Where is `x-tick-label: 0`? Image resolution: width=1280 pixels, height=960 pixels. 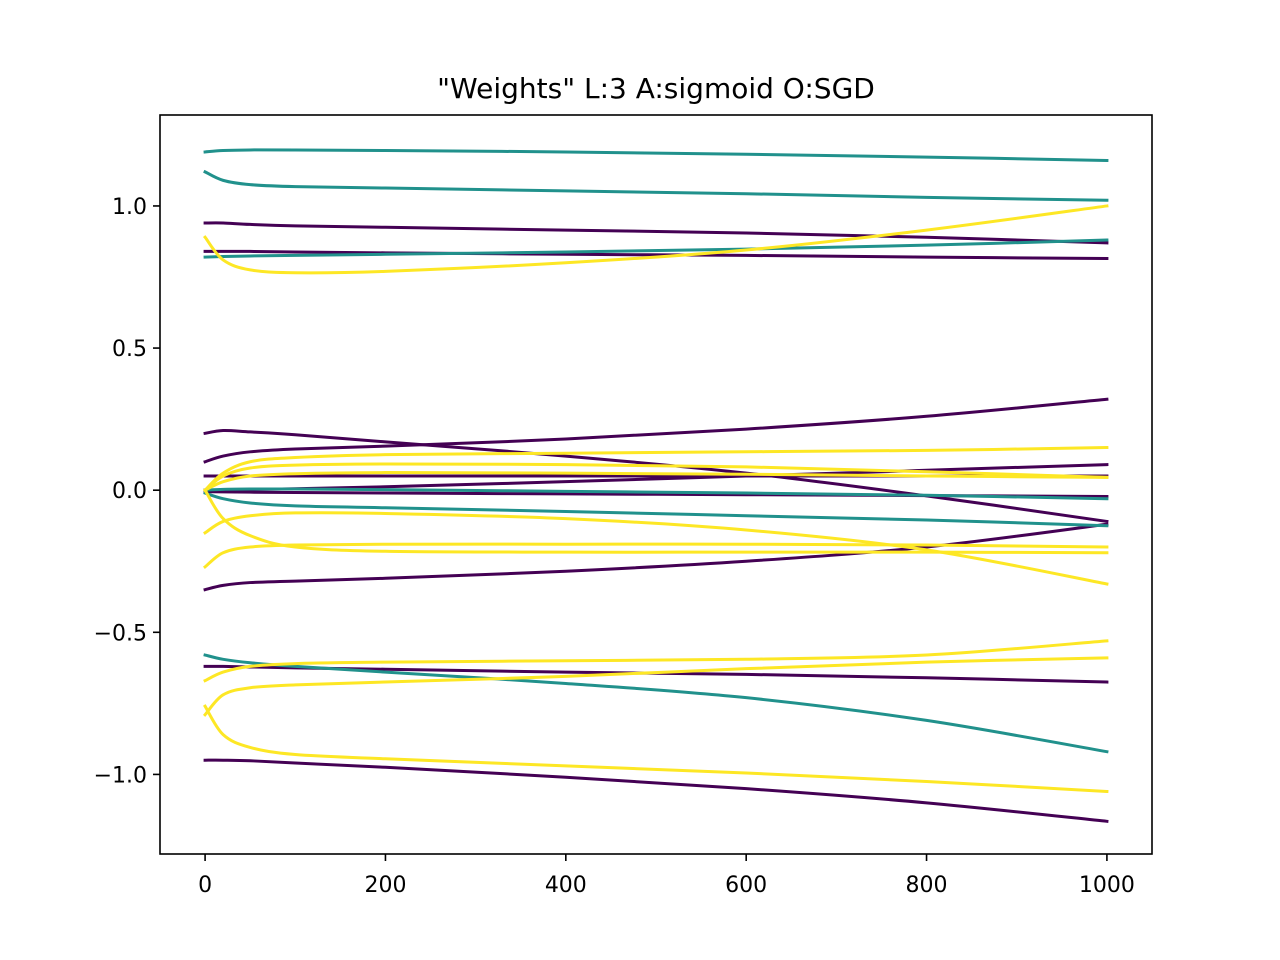 x-tick-label: 0 is located at coordinates (205, 885).